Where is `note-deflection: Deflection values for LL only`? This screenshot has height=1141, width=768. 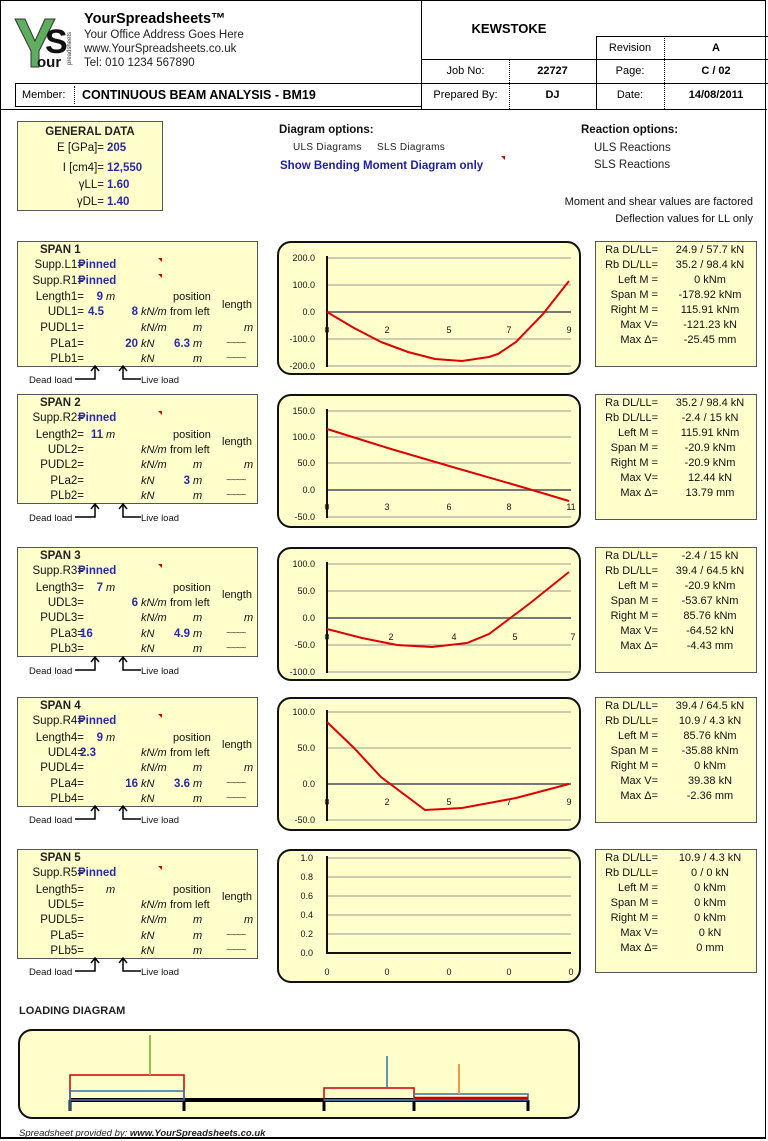
note-deflection: Deflection values for LL only is located at coordinates (684, 219).